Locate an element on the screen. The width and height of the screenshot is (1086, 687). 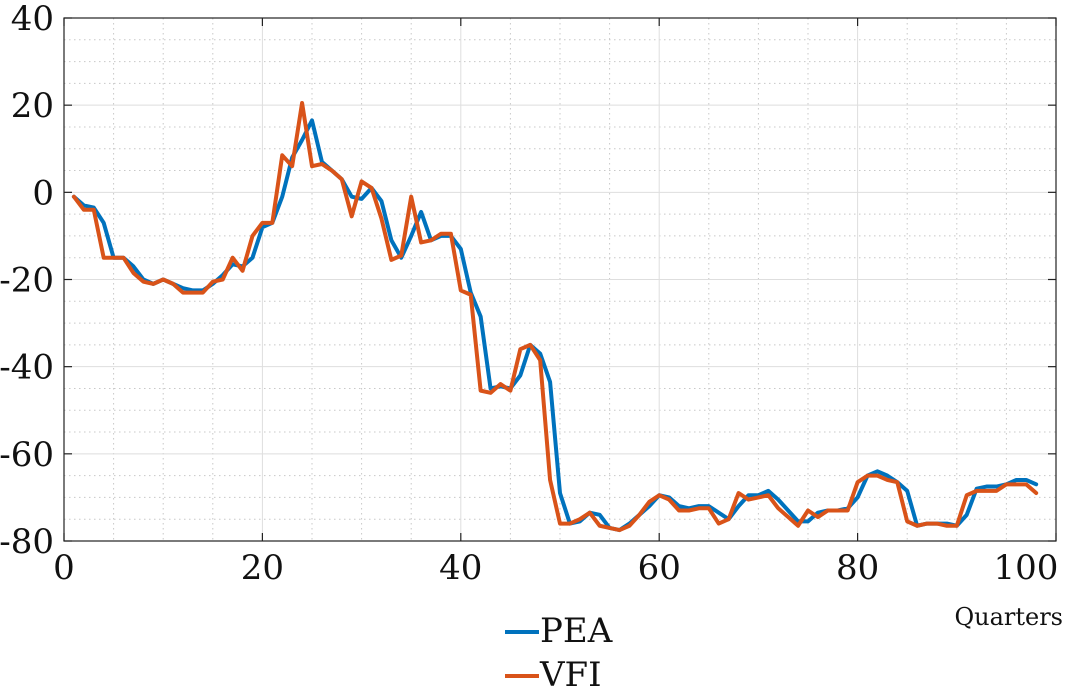
y-tick-labels: 40 20 0 -20 -40 -60 -80 is located at coordinates (27, 281).